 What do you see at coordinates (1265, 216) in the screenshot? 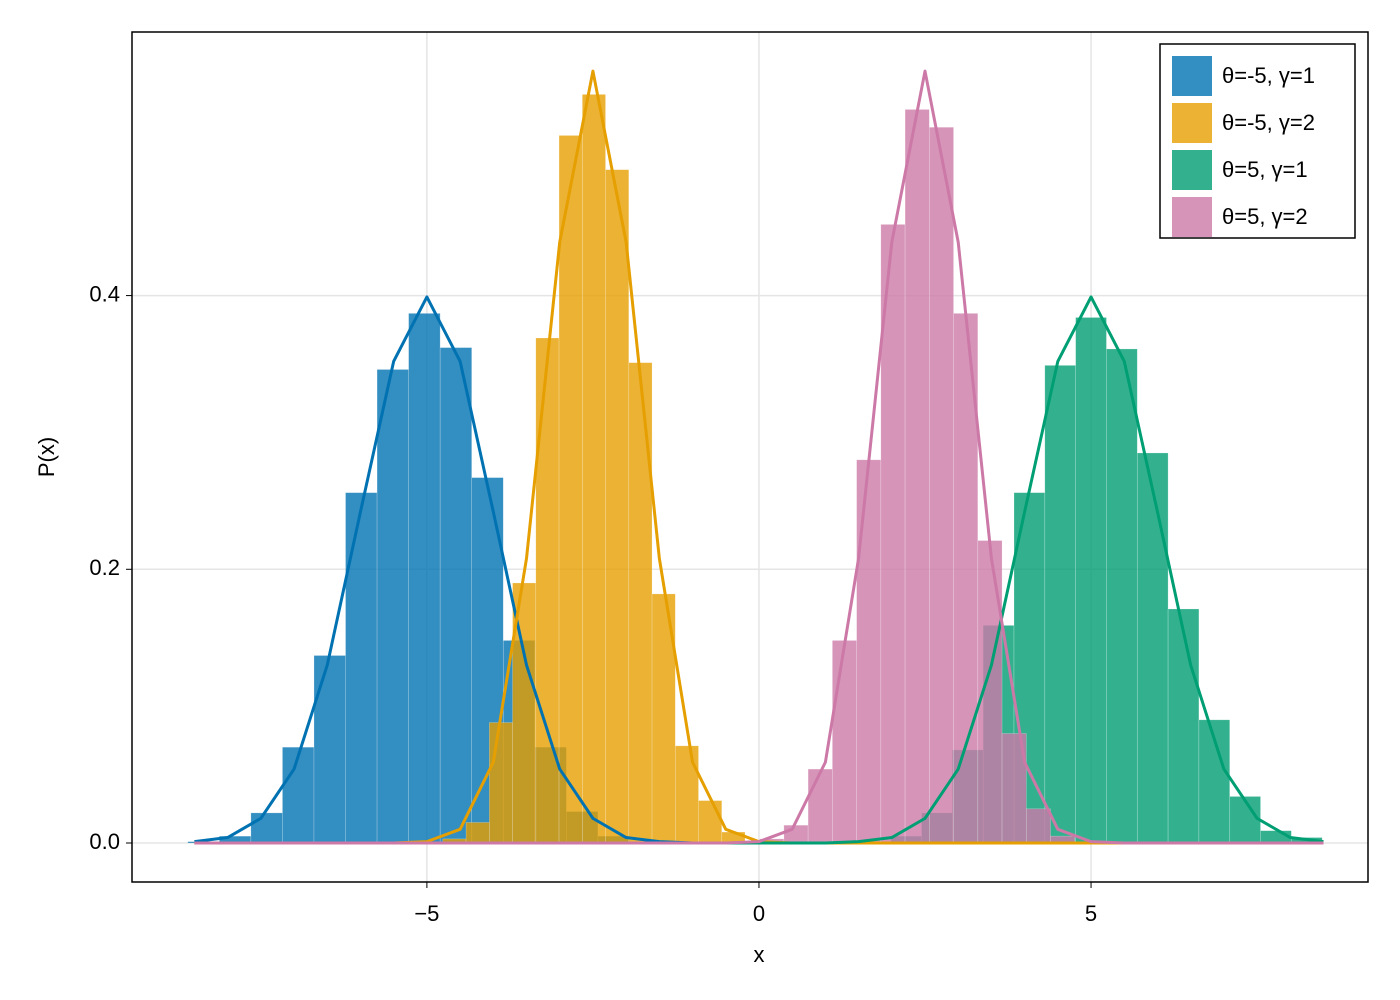
I see `legend-label: θ=5, γ=2` at bounding box center [1265, 216].